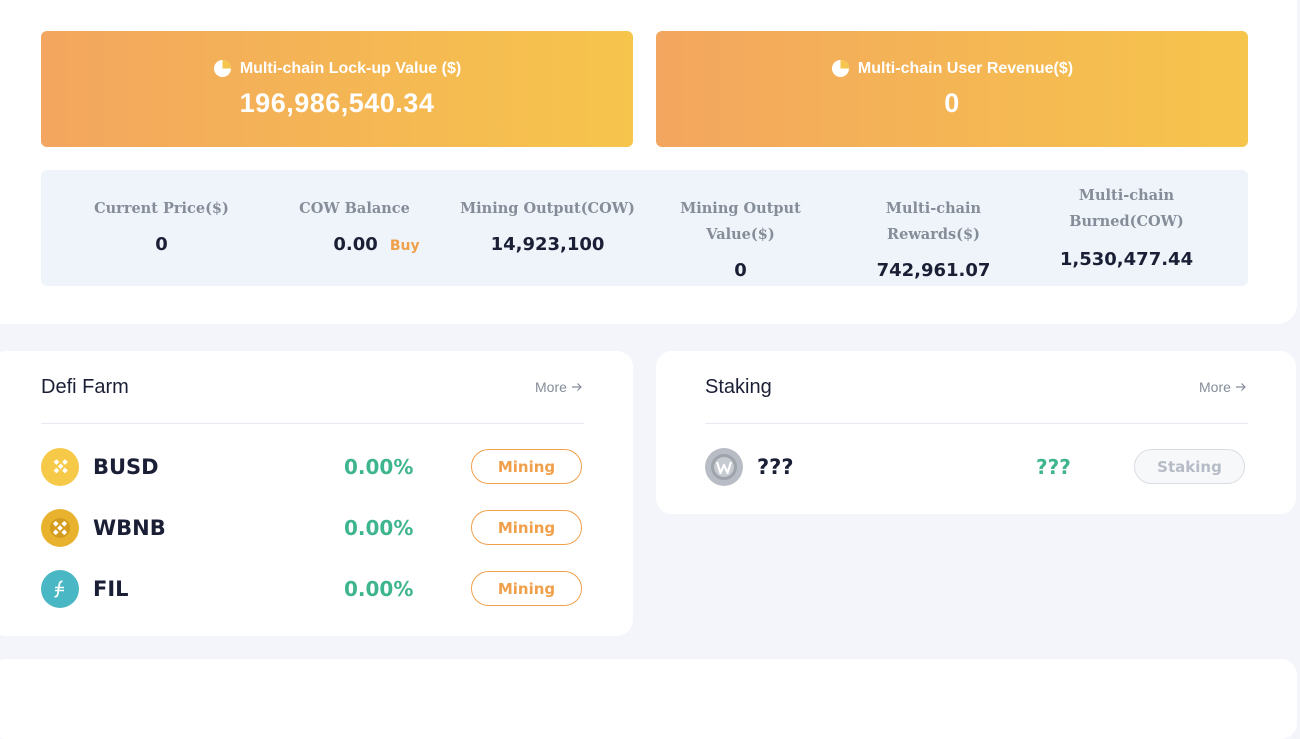 The image size is (1300, 739). Describe the element at coordinates (316, 528) in the screenshot. I see `farm-row-wbnb: WBNB 0.00% Mining` at that location.